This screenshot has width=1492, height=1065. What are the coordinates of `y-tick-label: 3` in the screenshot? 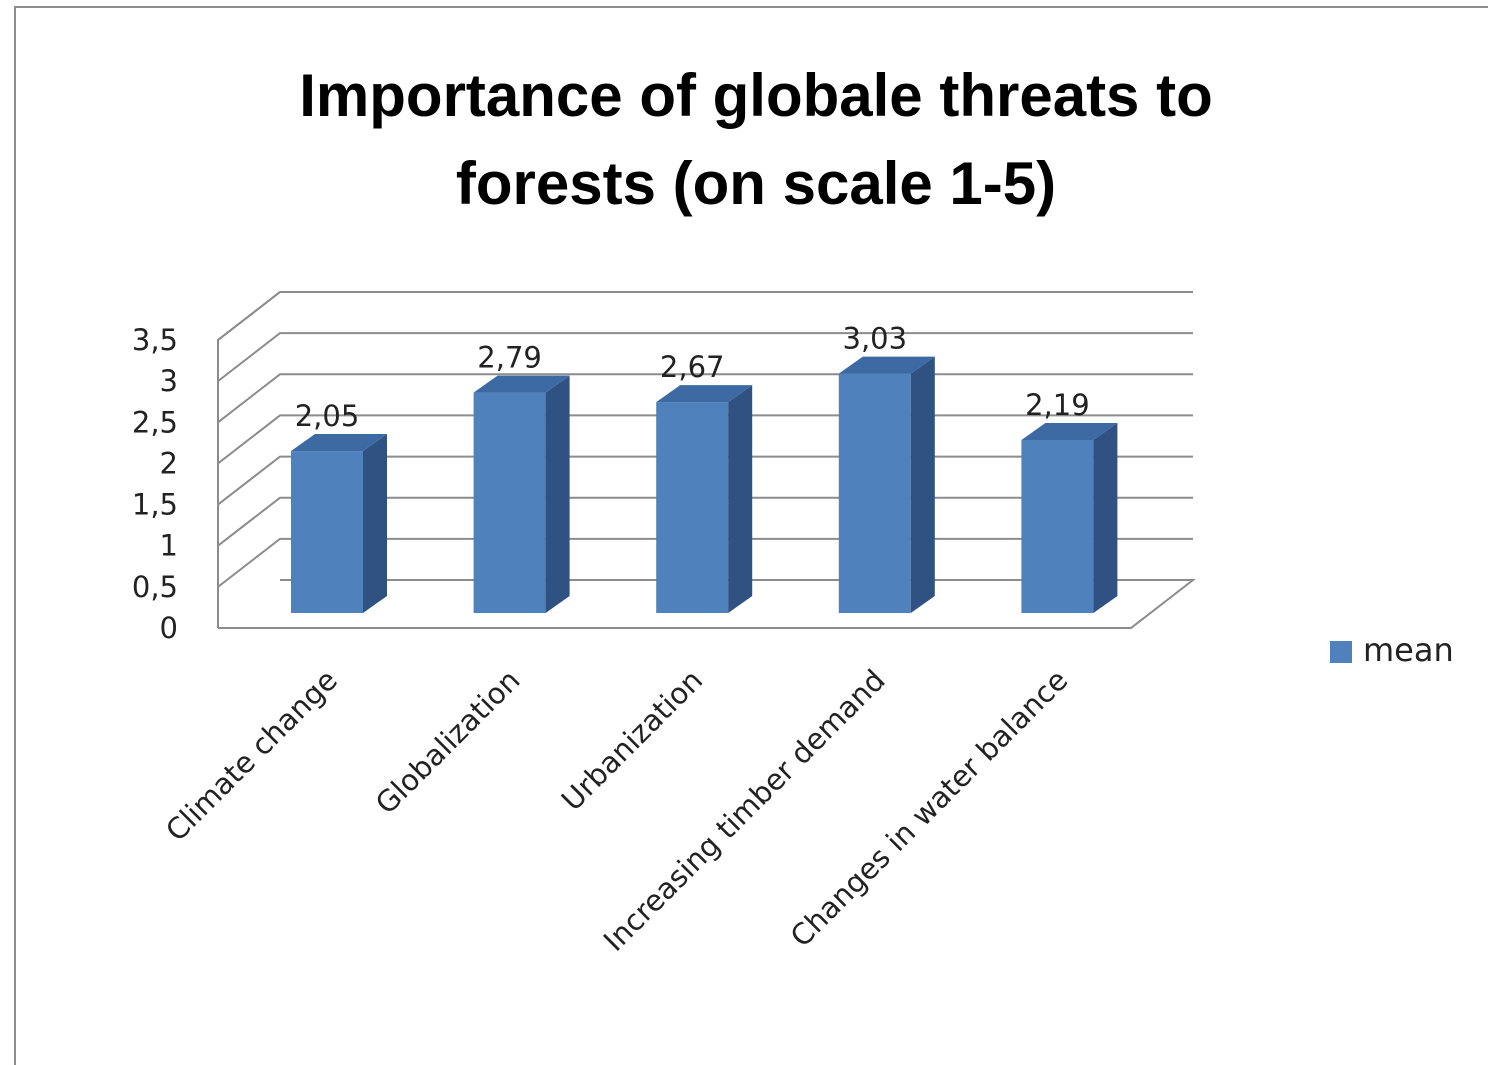 It's located at (169, 381).